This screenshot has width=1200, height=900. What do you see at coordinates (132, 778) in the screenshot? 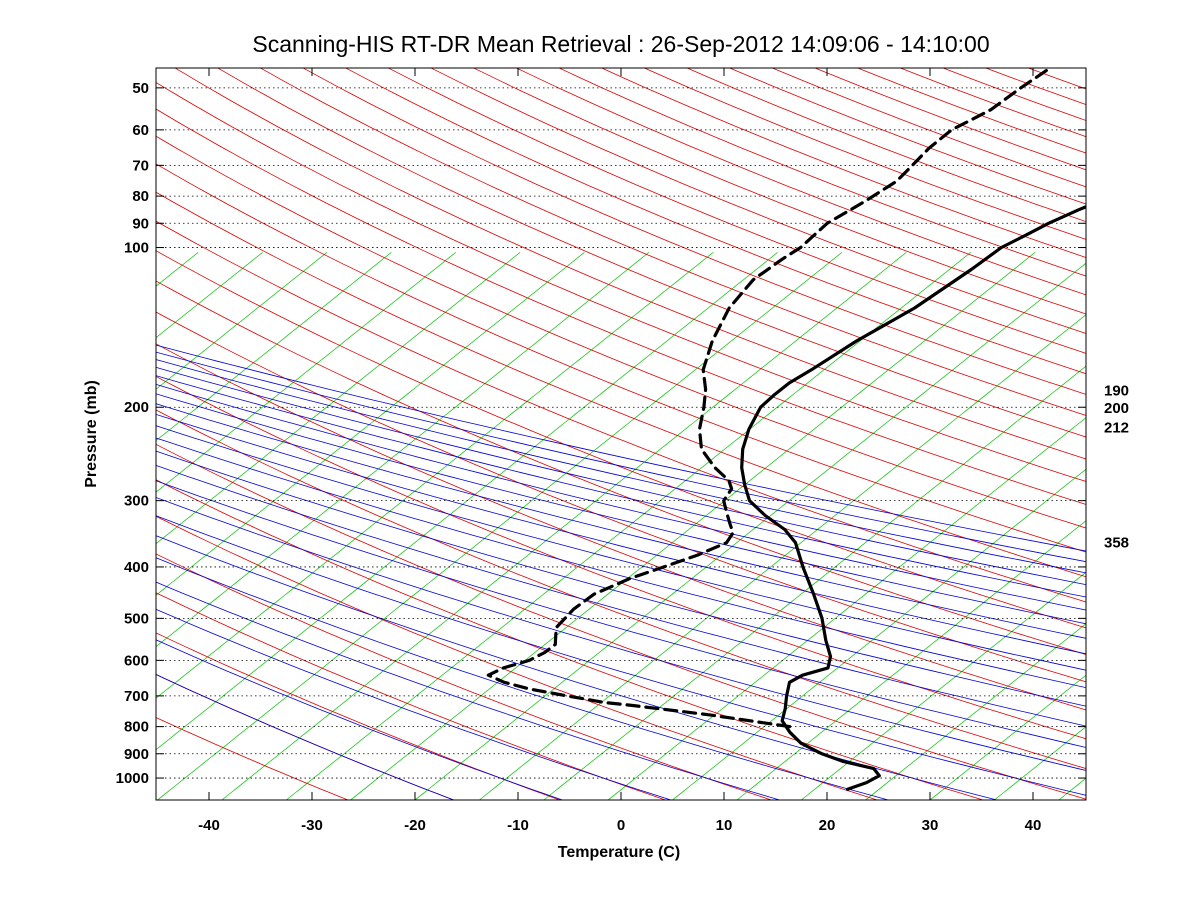
I see `y-tick-label: 1000` at bounding box center [132, 778].